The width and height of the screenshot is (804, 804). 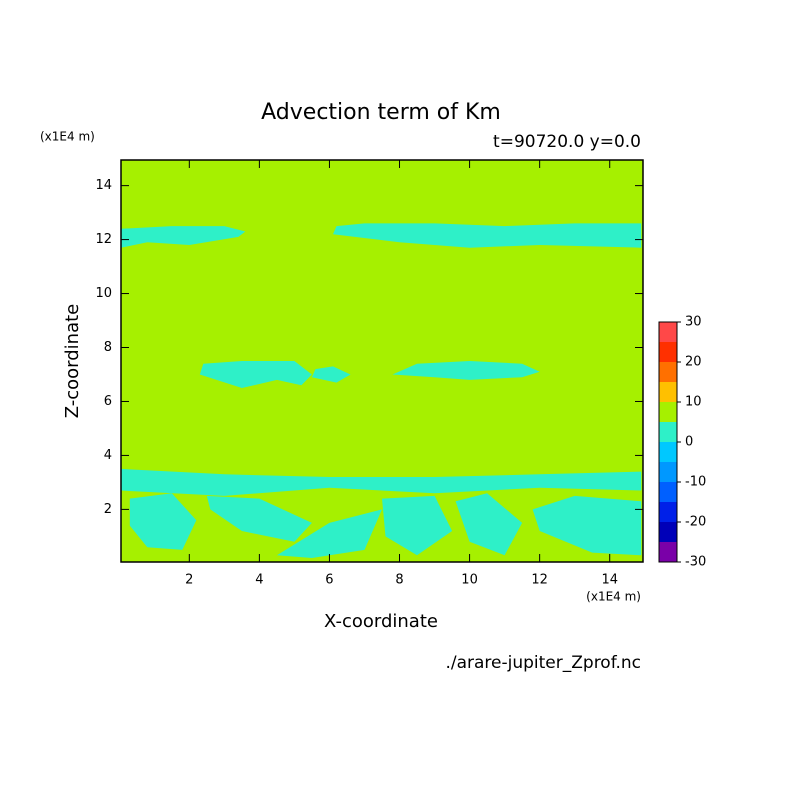 What do you see at coordinates (381, 621) in the screenshot?
I see `x-axis-label: X-coordinate` at bounding box center [381, 621].